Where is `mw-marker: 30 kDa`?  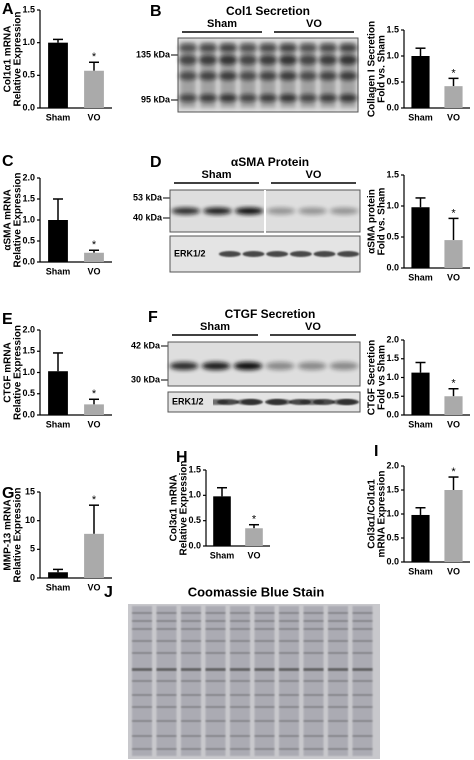
mw-marker: 30 kDa is located at coordinates (146, 379).